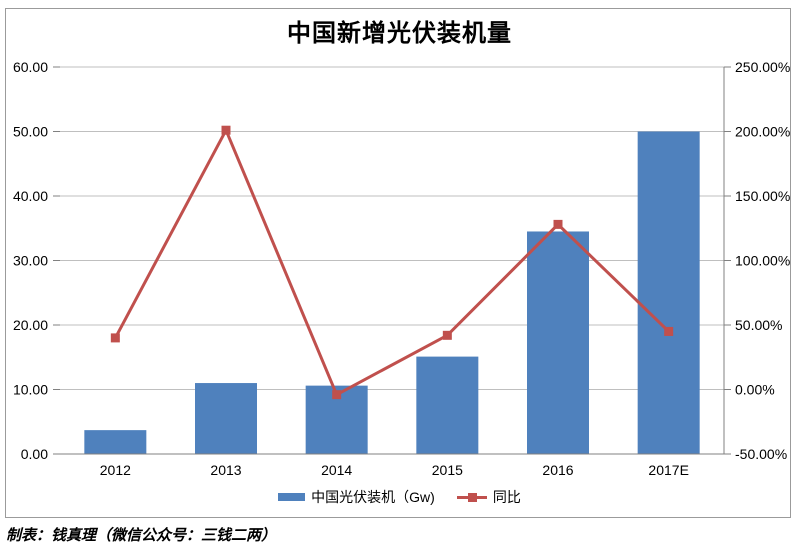 Image resolution: width=799 pixels, height=553 pixels. Describe the element at coordinates (762, 132) in the screenshot. I see `y-axis-label-right: 200.00%` at that location.